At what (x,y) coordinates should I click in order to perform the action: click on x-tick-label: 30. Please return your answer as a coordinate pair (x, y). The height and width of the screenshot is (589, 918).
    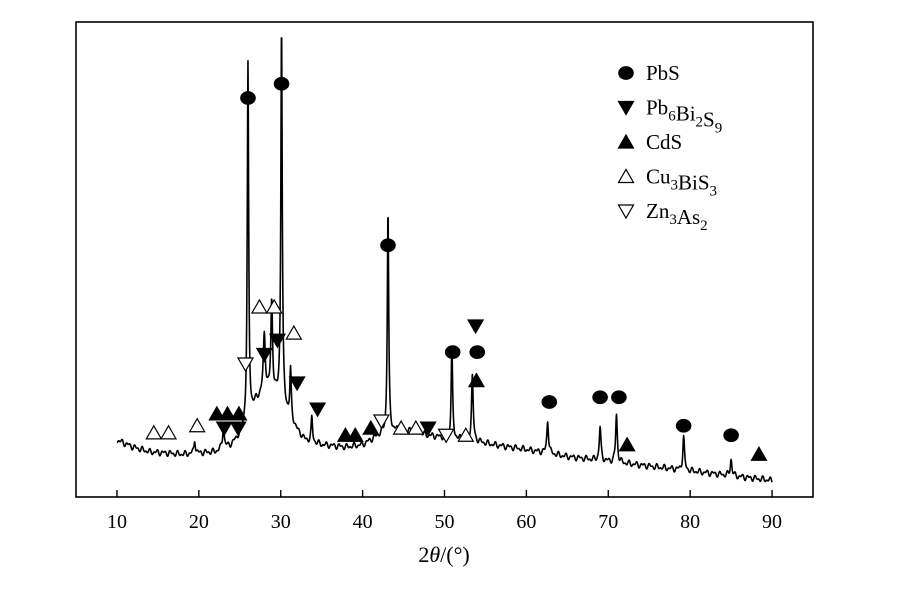
    Looking at the image, I should click on (281, 522).